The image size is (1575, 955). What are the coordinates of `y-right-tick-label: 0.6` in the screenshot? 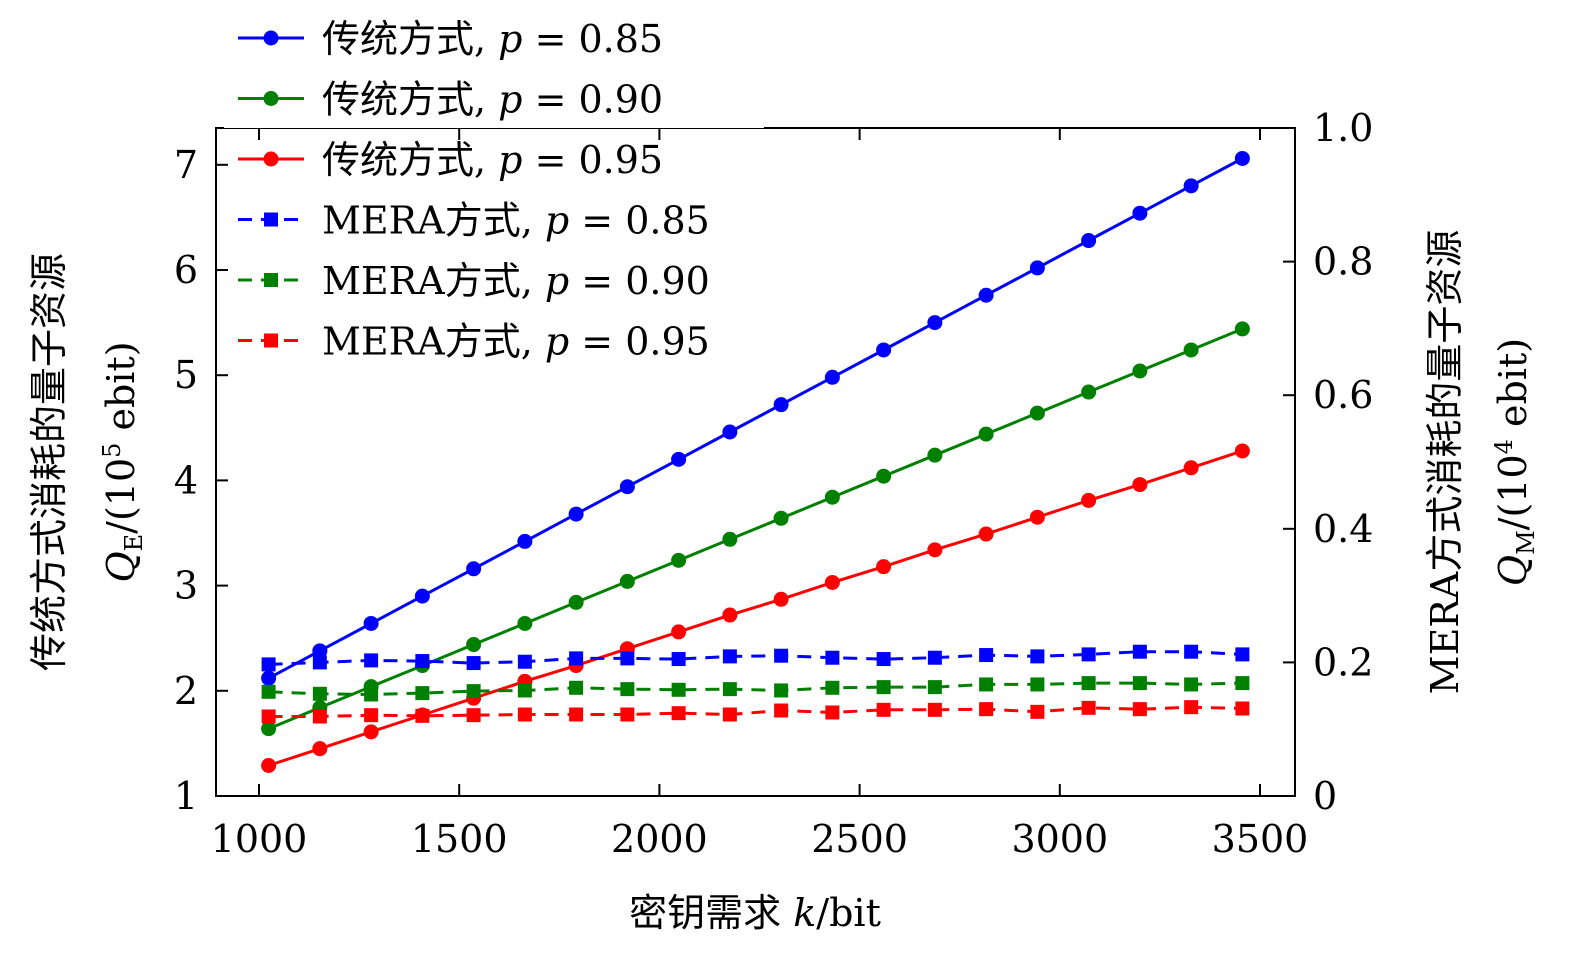 It's located at (1343, 395).